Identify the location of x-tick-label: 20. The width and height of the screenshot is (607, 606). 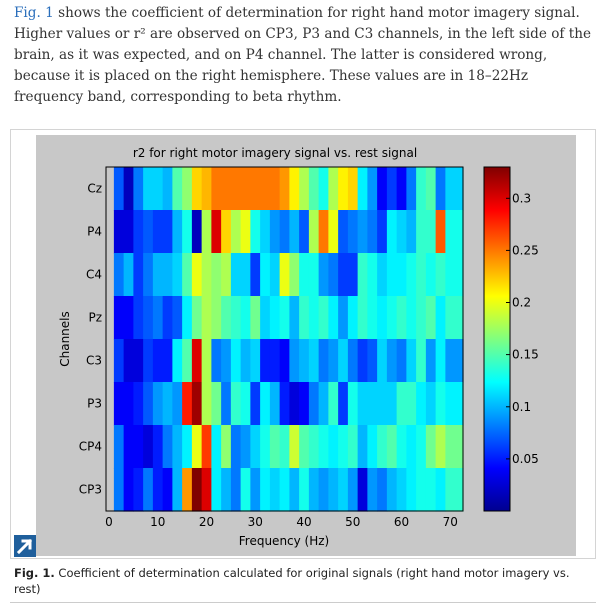
(206, 522).